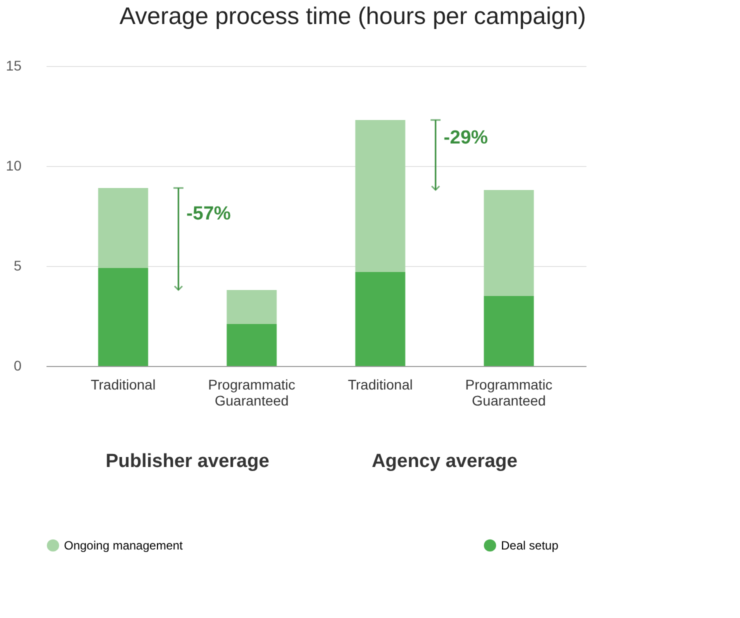 This screenshot has width=740, height=618. Describe the element at coordinates (208, 214) in the screenshot. I see `annotation: -57%` at that location.